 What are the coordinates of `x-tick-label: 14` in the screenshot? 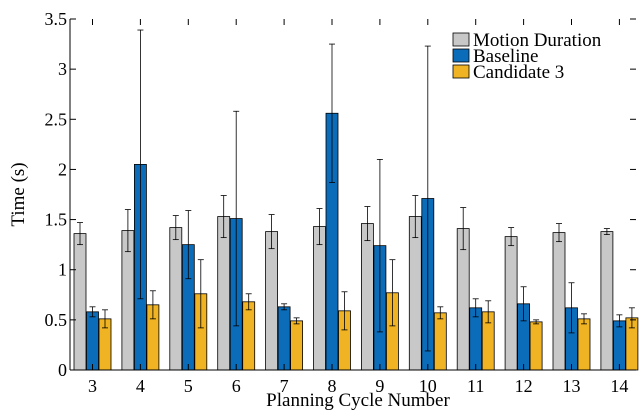 It's located at (619, 386).